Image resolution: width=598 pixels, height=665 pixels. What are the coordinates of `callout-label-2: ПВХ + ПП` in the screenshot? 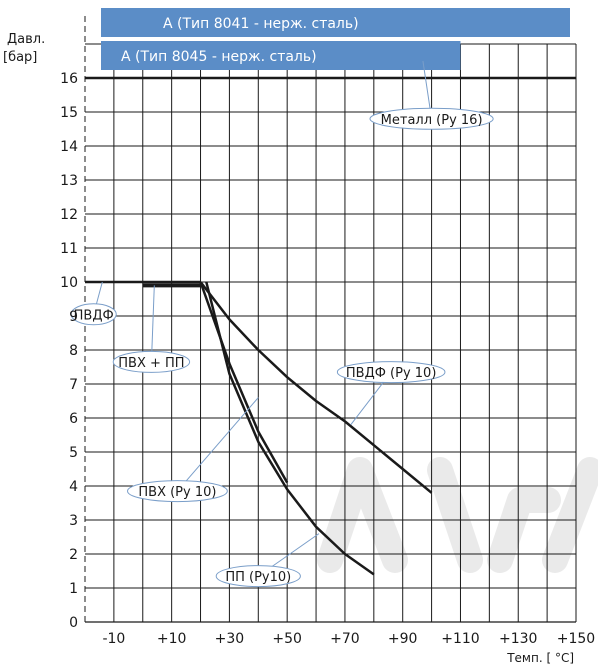 It's located at (151, 363).